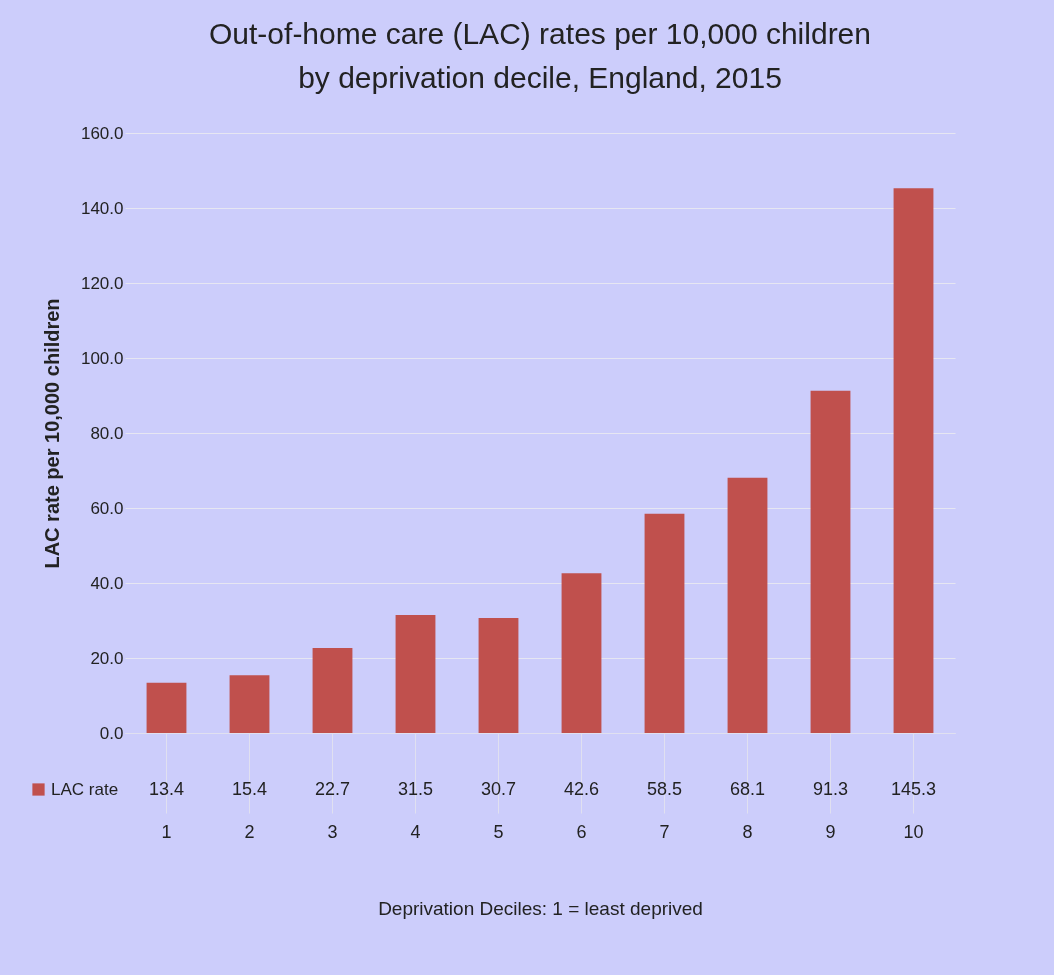 The image size is (1054, 975). I want to click on data-label: 22.7, so click(332, 789).